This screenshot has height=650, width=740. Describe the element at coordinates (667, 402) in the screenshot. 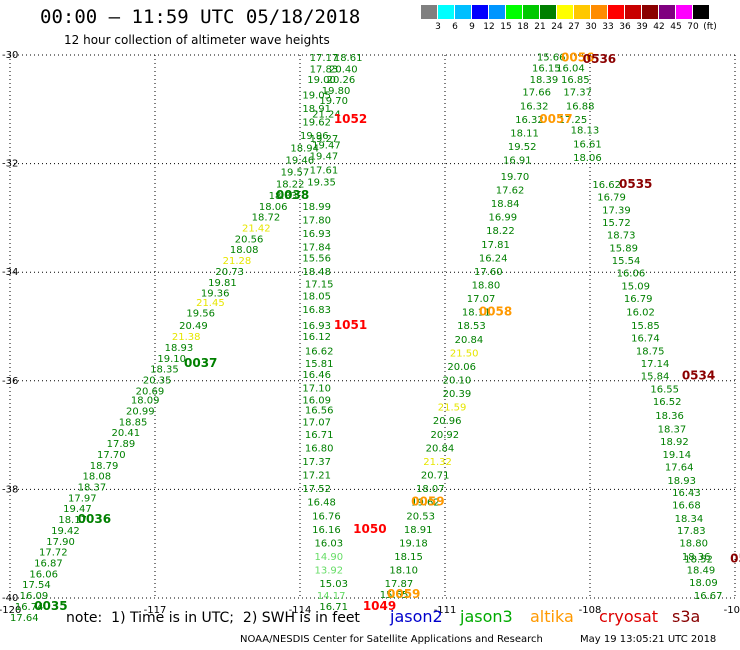

I see `wave-height-value: 16.52` at that location.